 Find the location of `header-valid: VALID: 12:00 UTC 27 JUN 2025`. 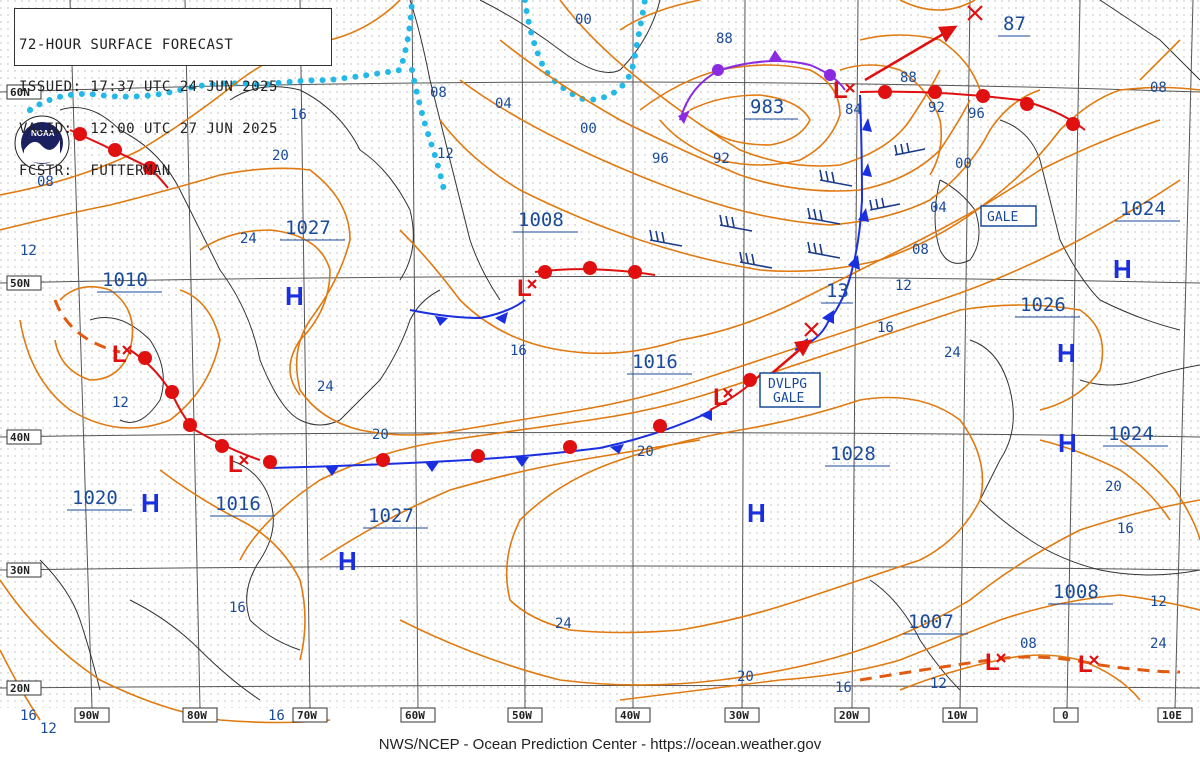

header-valid: VALID: 12:00 UTC 27 JUN 2025 is located at coordinates (148, 129).